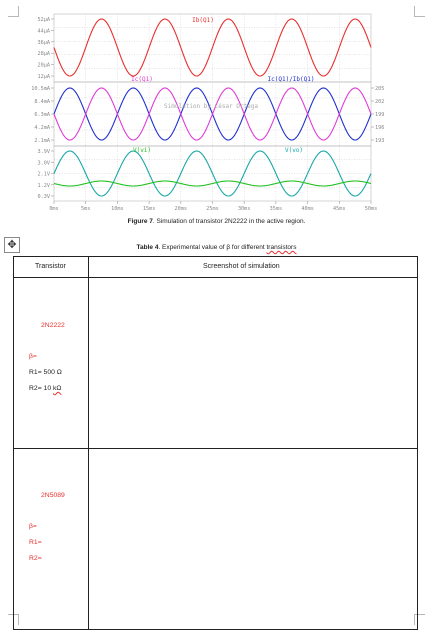 This screenshot has width=433, height=633. What do you see at coordinates (203, 20) in the screenshot?
I see `trace-label-ib: Ib(Q1)` at bounding box center [203, 20].